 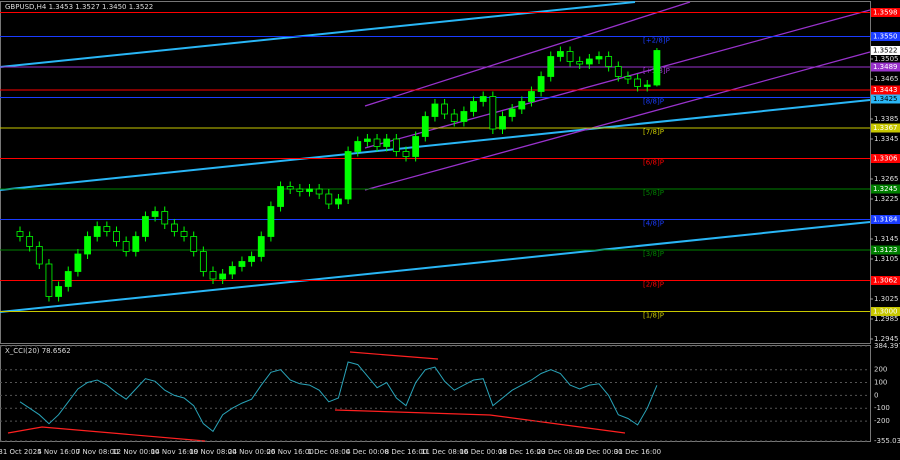 I want to click on level-label: 1.3306, so click(x=885, y=159).